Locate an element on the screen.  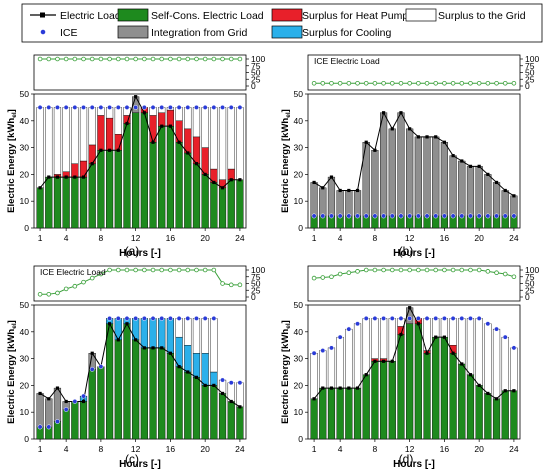
ytick-label: 0 is located at coordinates (300, 228).